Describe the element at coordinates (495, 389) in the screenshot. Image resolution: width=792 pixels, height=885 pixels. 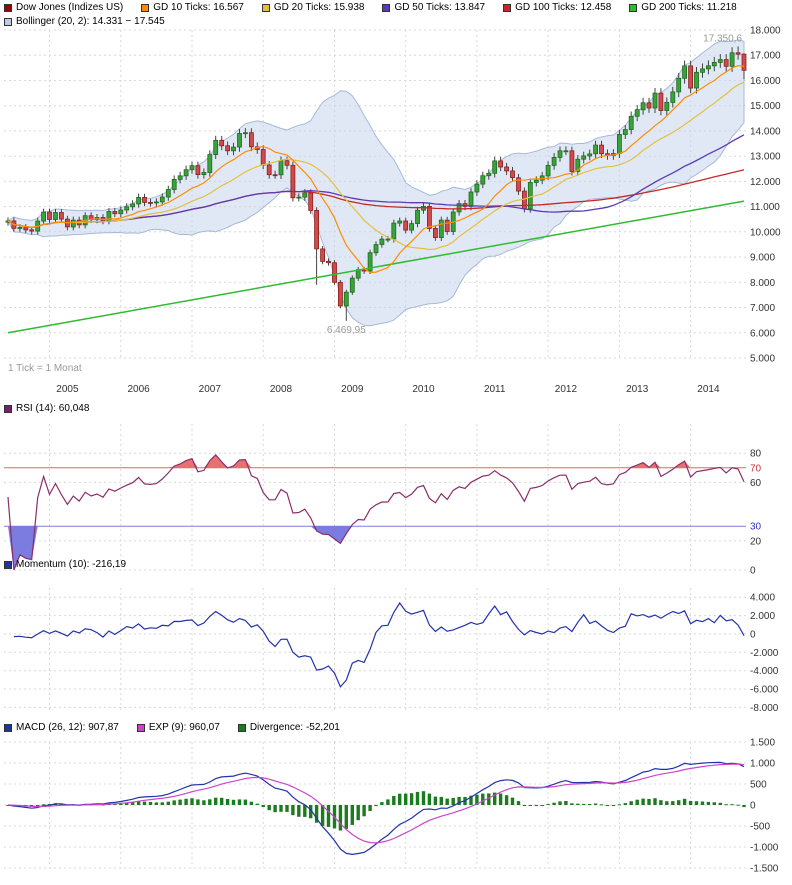
I see `svg-text: 2011` at that location.